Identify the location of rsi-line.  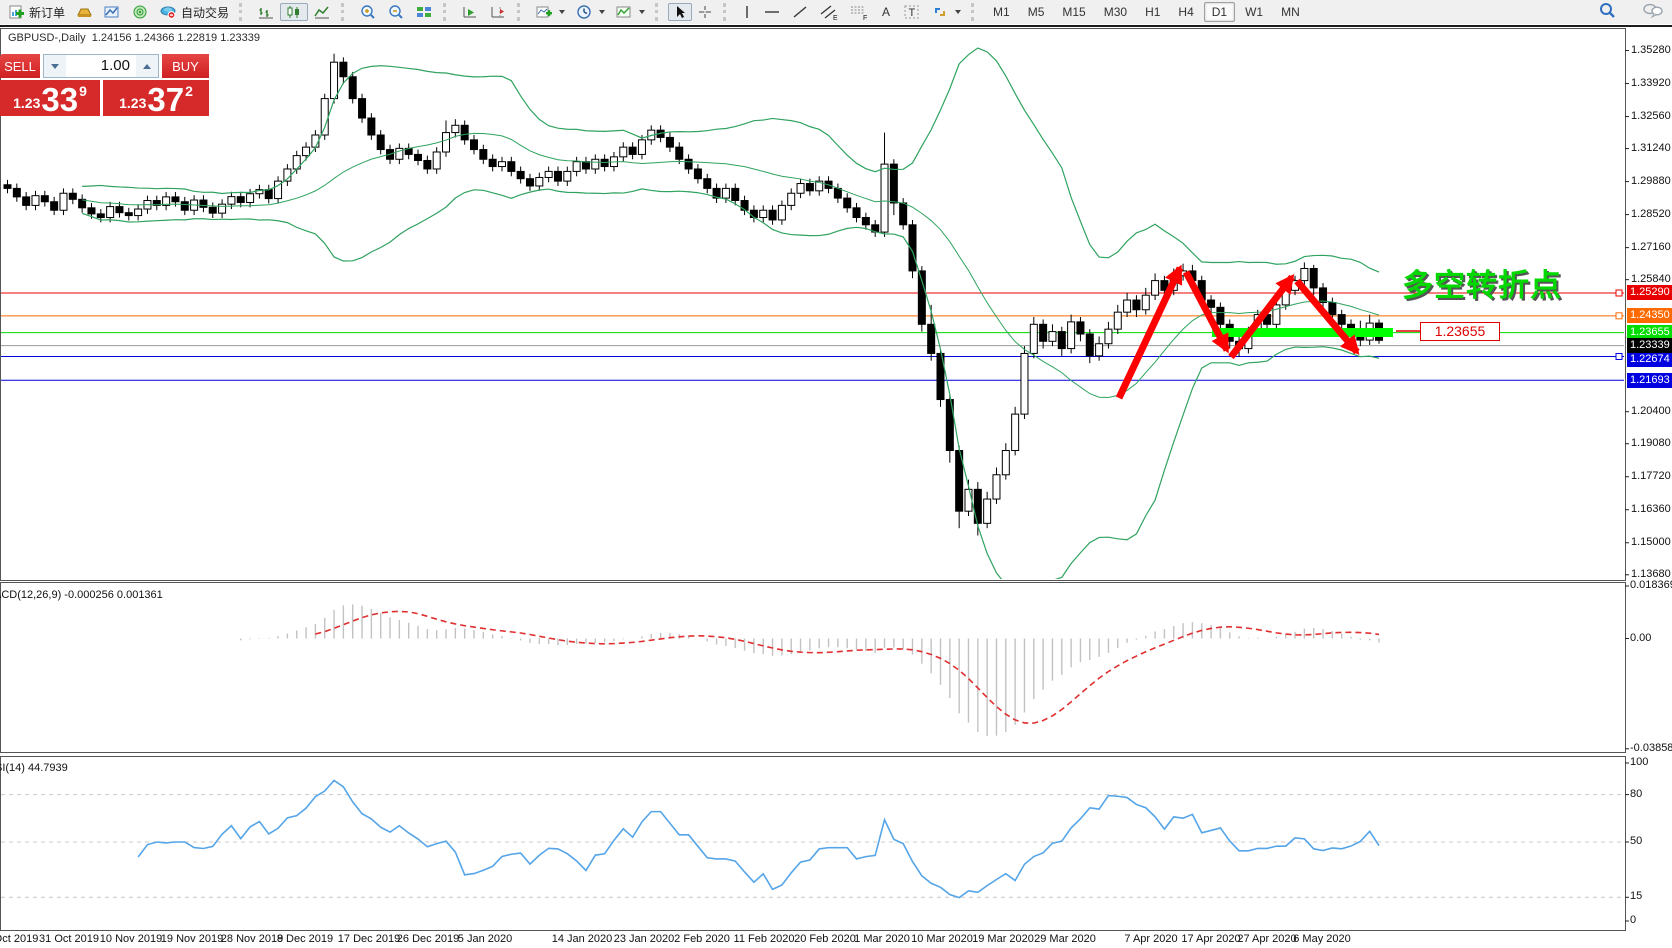
(758, 839).